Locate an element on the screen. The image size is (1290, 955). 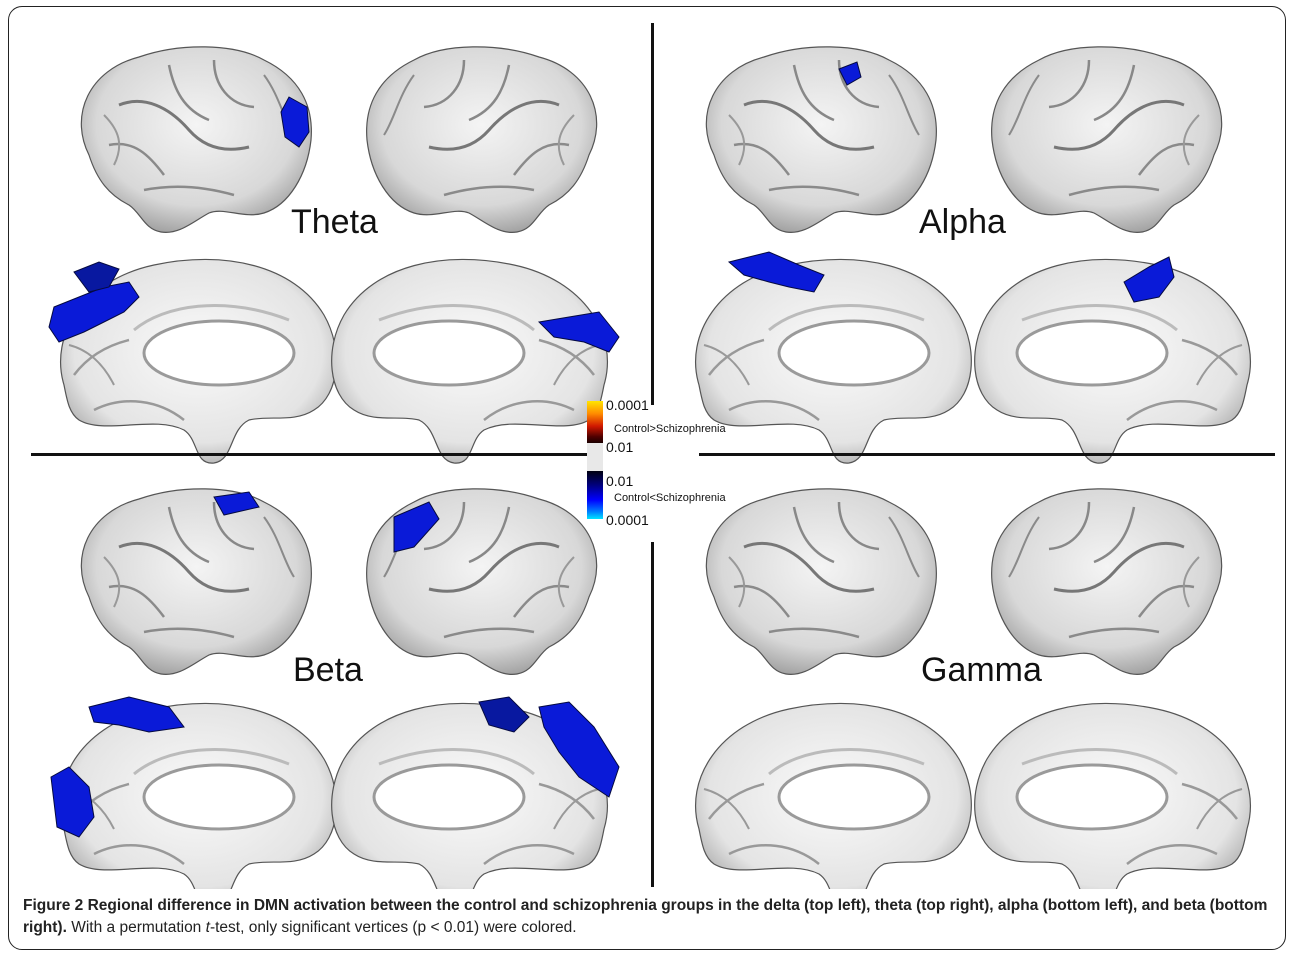
colorbar-positive-min: 0.01 is located at coordinates (620, 447).